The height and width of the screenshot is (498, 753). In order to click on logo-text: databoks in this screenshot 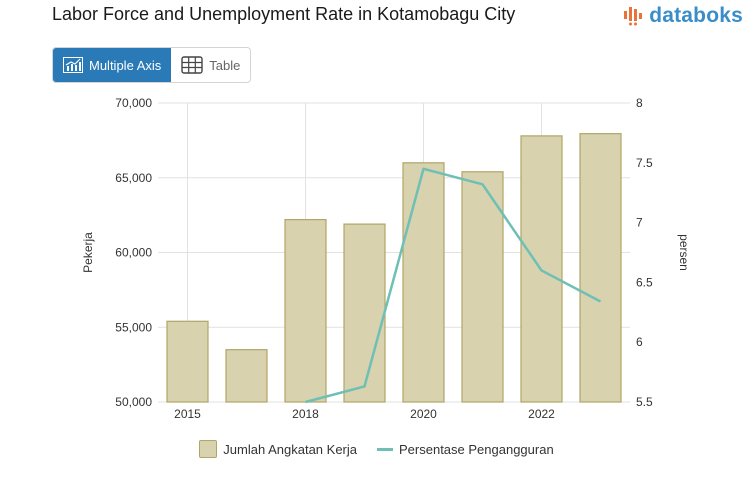, I will do `click(696, 15)`.